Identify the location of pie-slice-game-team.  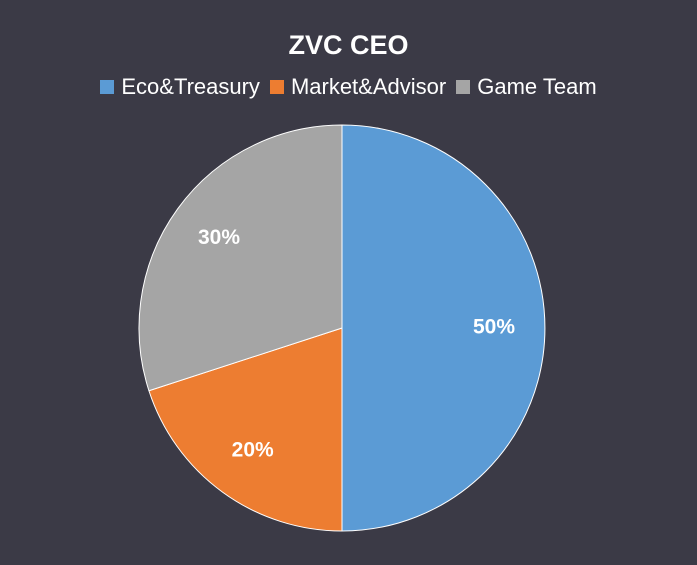
(240, 258).